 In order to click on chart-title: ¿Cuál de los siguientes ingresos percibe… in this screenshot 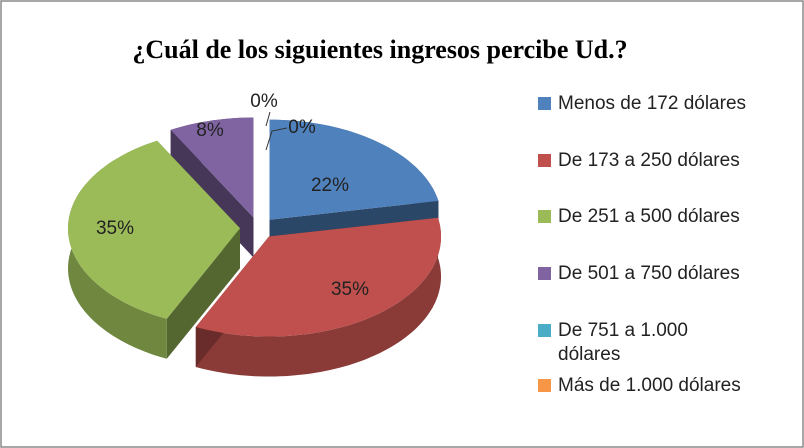, I will do `click(379, 49)`.